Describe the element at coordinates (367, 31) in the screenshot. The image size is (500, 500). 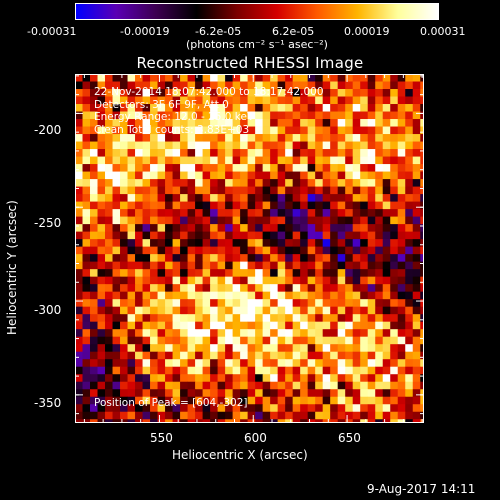
I see `colorbar-tick-label: 0.00019` at that location.